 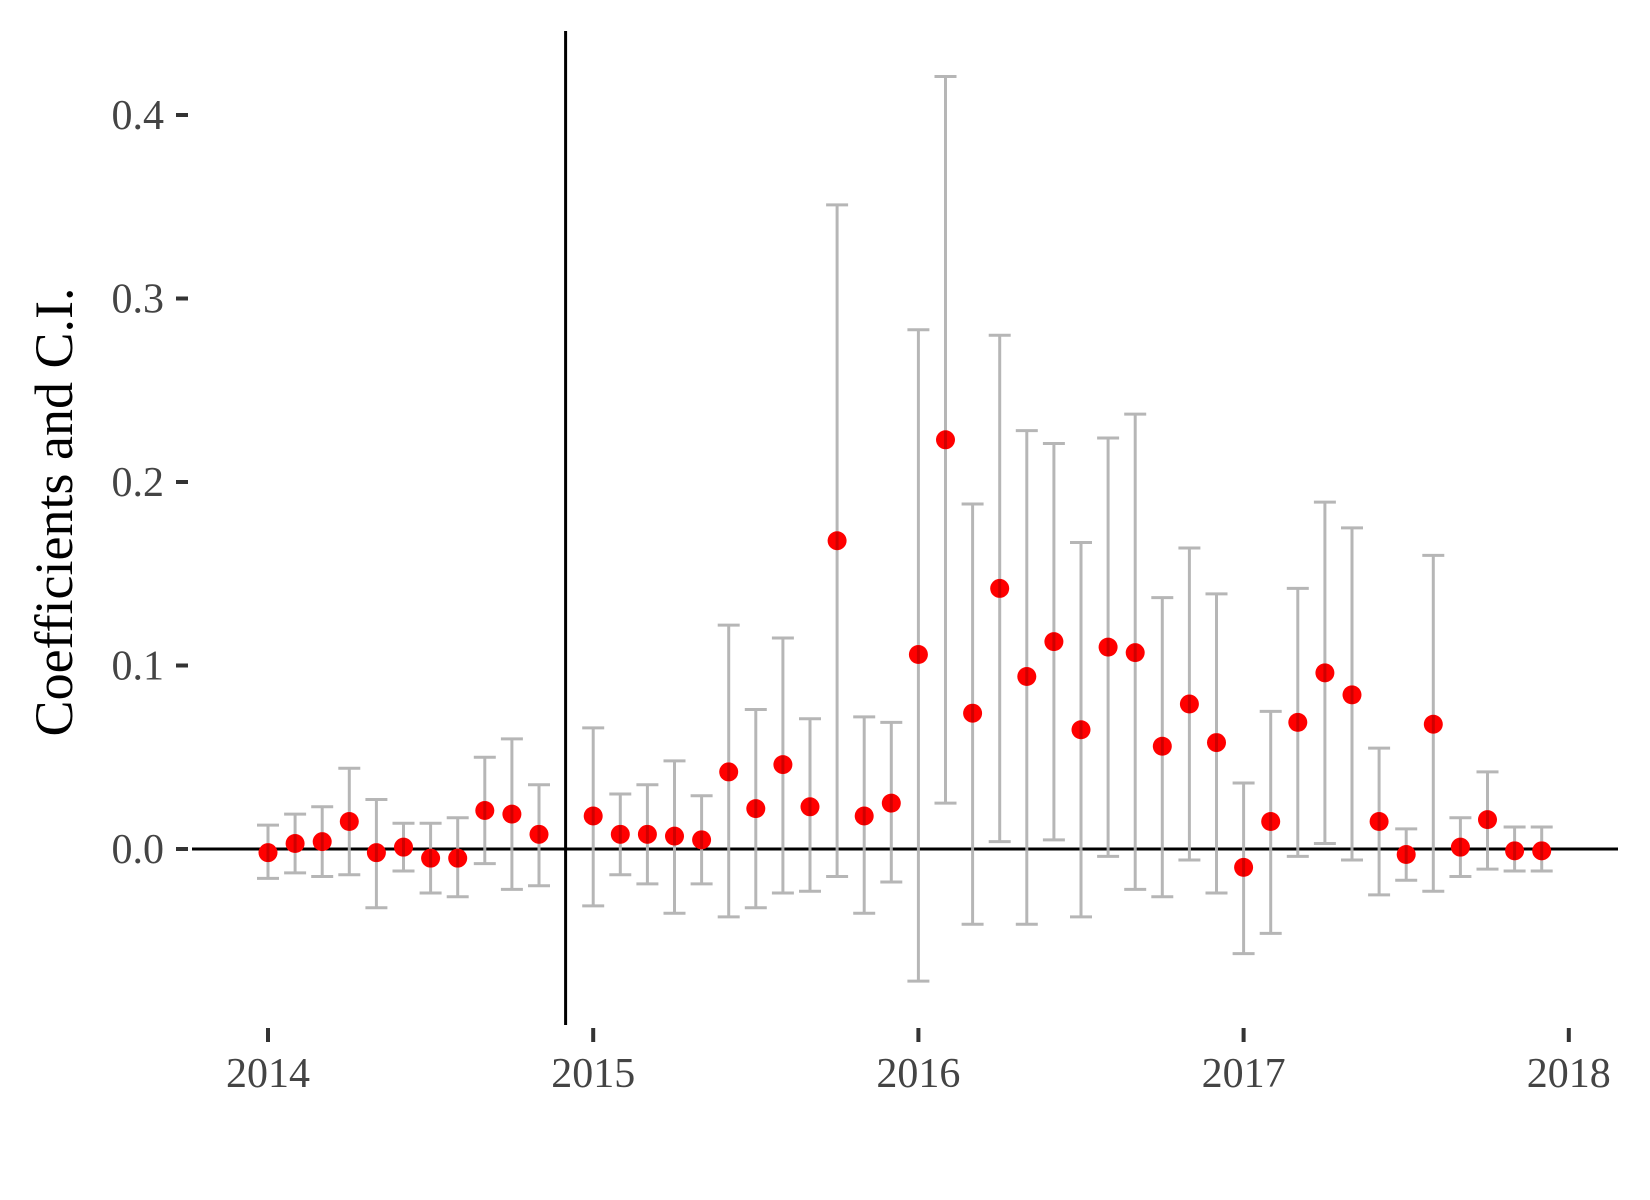 What do you see at coordinates (1244, 1074) in the screenshot?
I see `x-tick-label: 2017` at bounding box center [1244, 1074].